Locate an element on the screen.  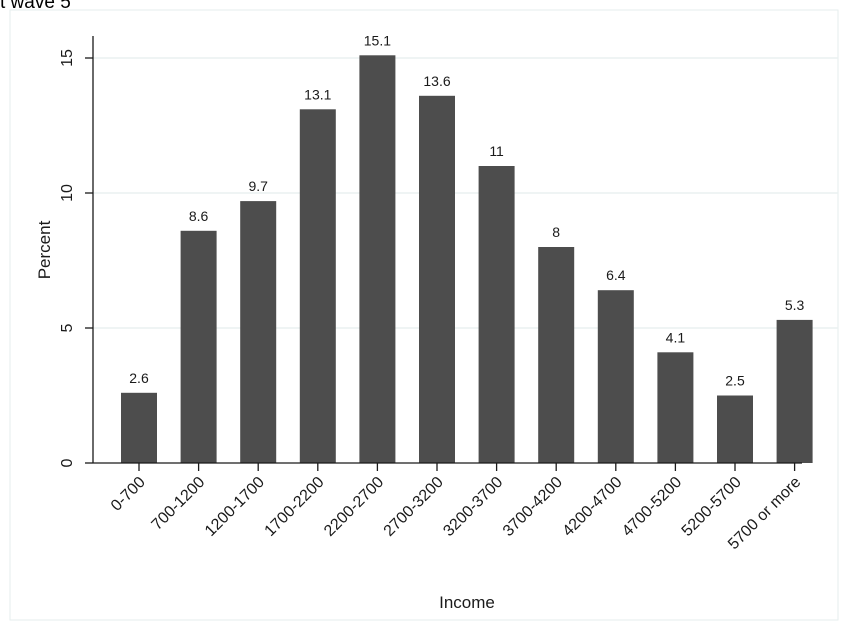
y-tick-label: 15 is located at coordinates (67, 58).